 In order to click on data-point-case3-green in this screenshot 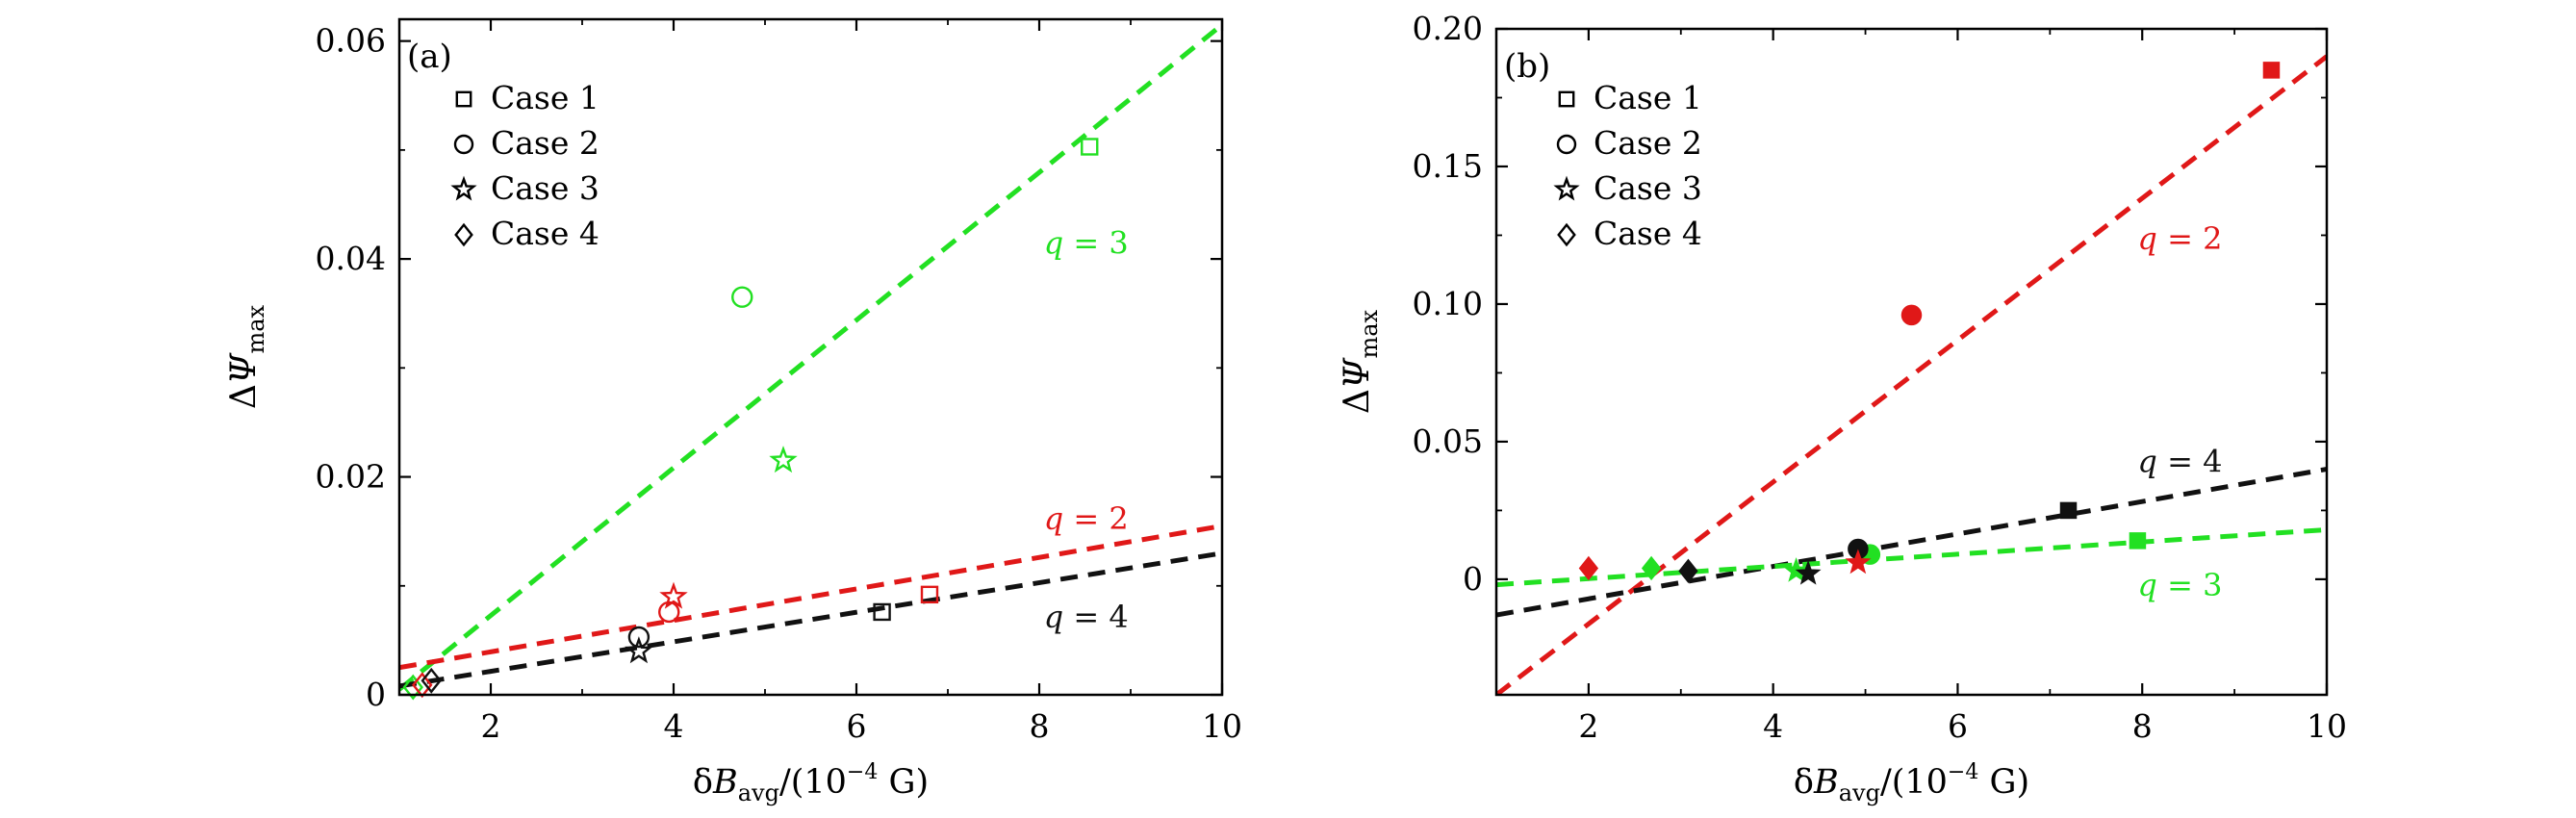, I will do `click(783, 459)`.